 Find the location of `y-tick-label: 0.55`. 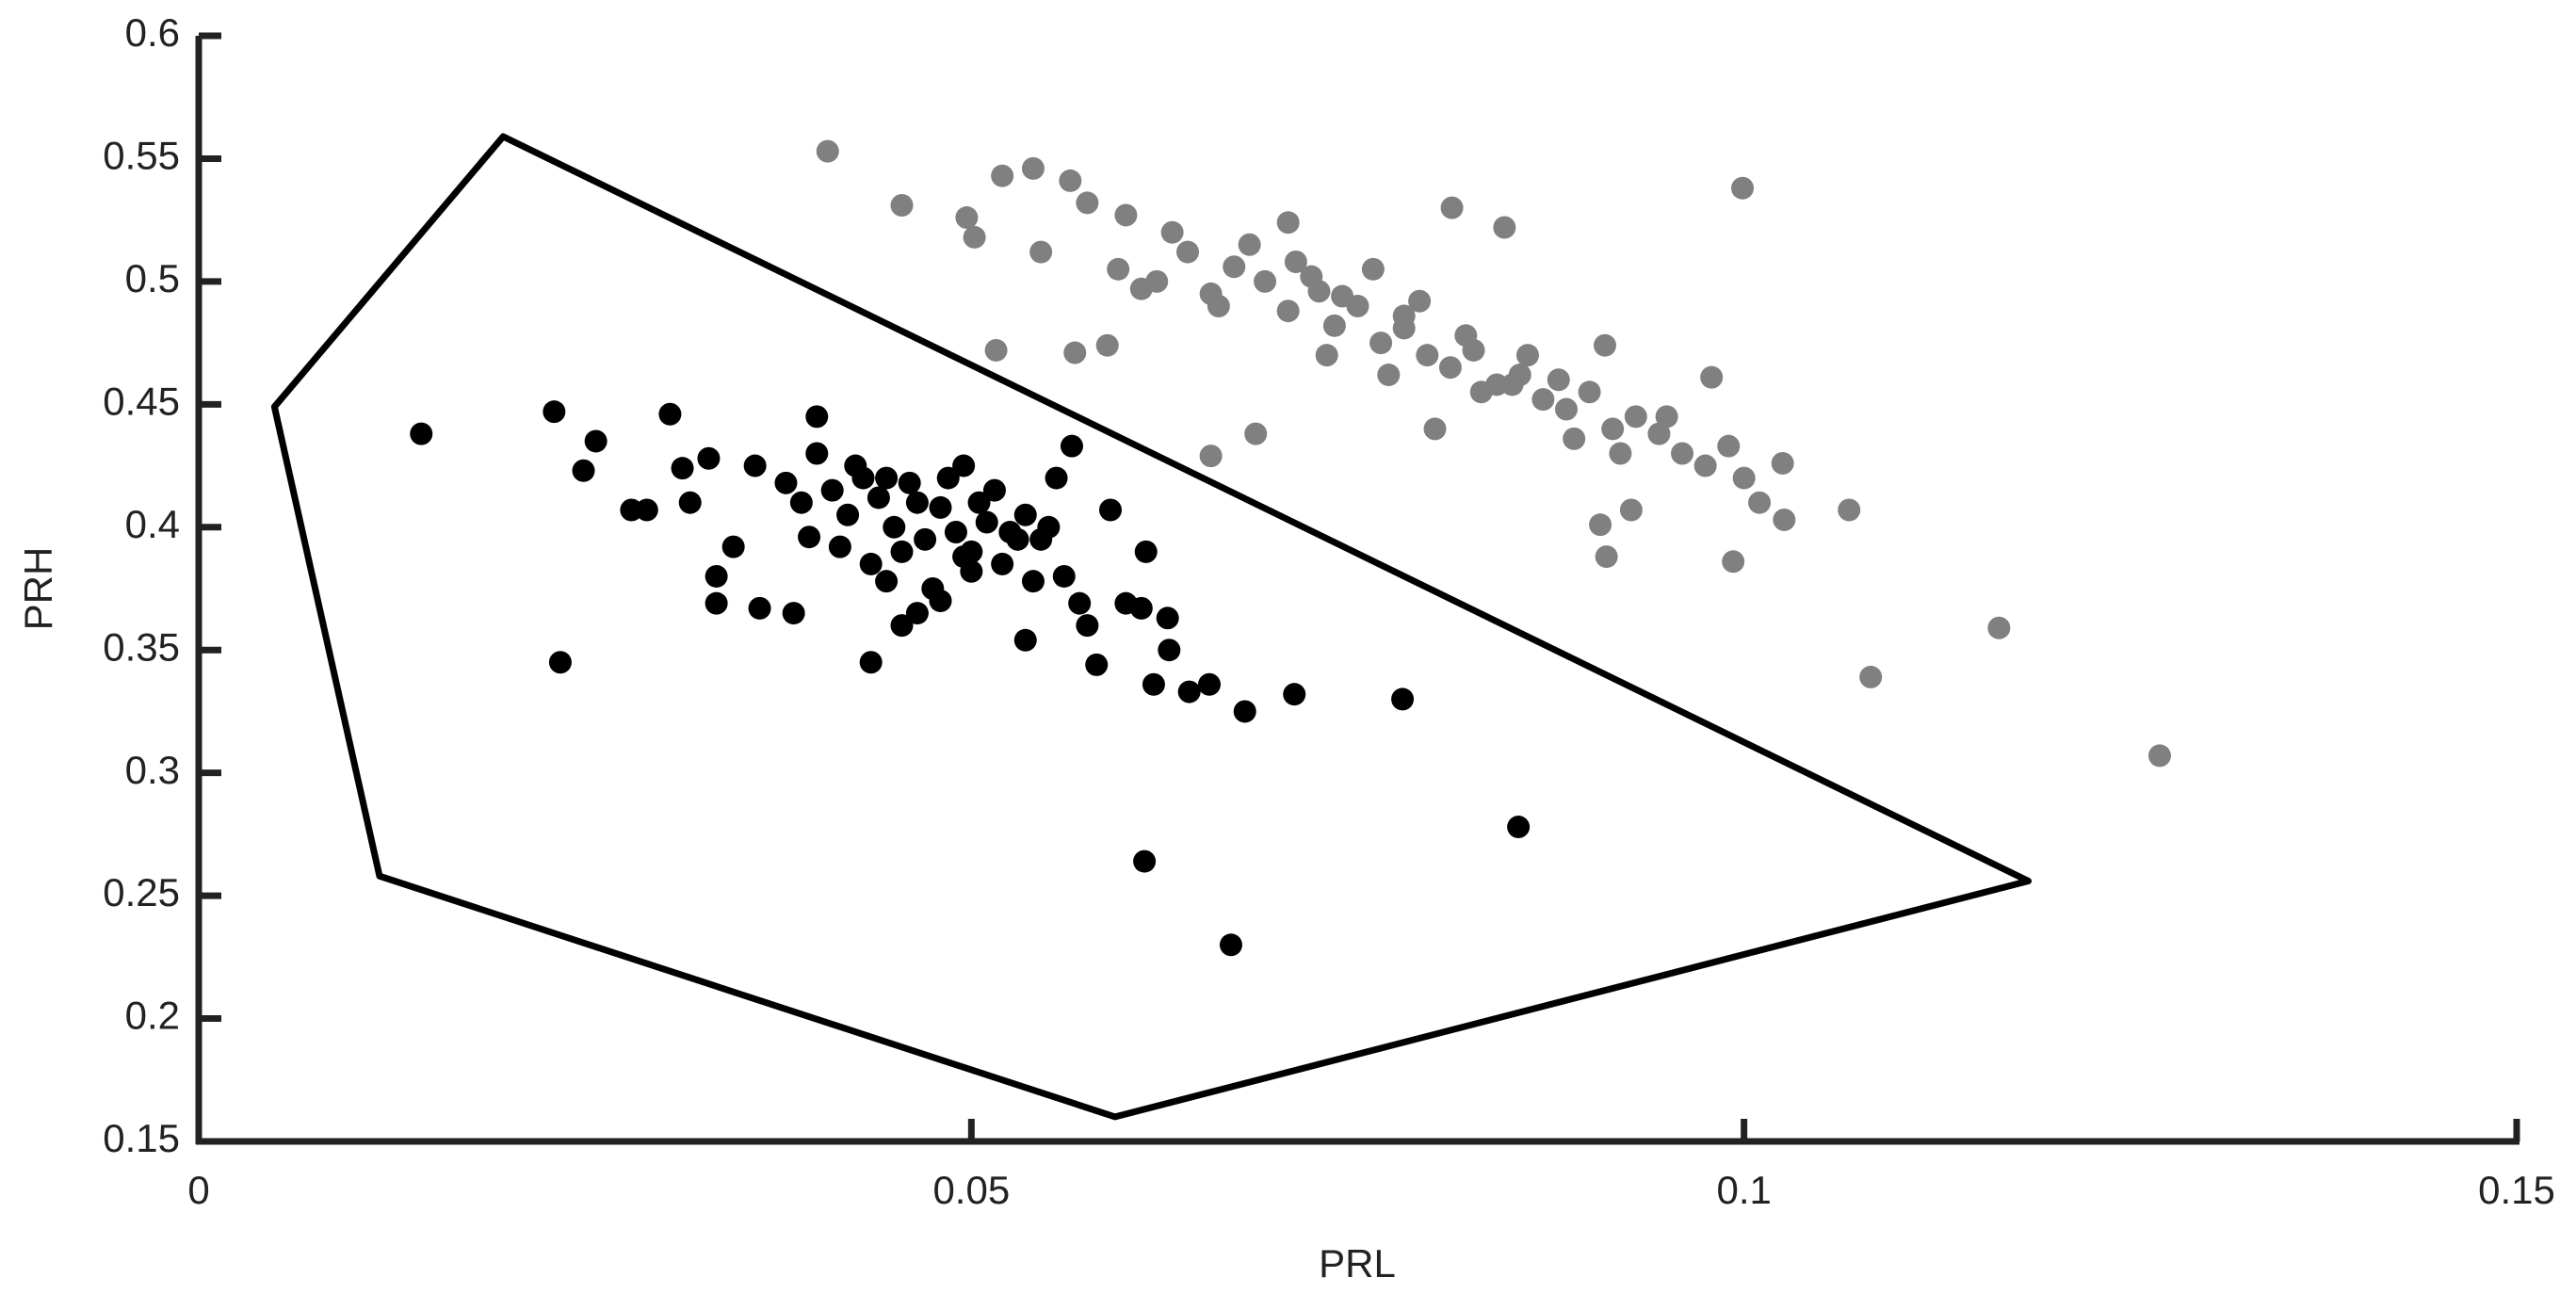

y-tick-label: 0.55 is located at coordinates (141, 156).